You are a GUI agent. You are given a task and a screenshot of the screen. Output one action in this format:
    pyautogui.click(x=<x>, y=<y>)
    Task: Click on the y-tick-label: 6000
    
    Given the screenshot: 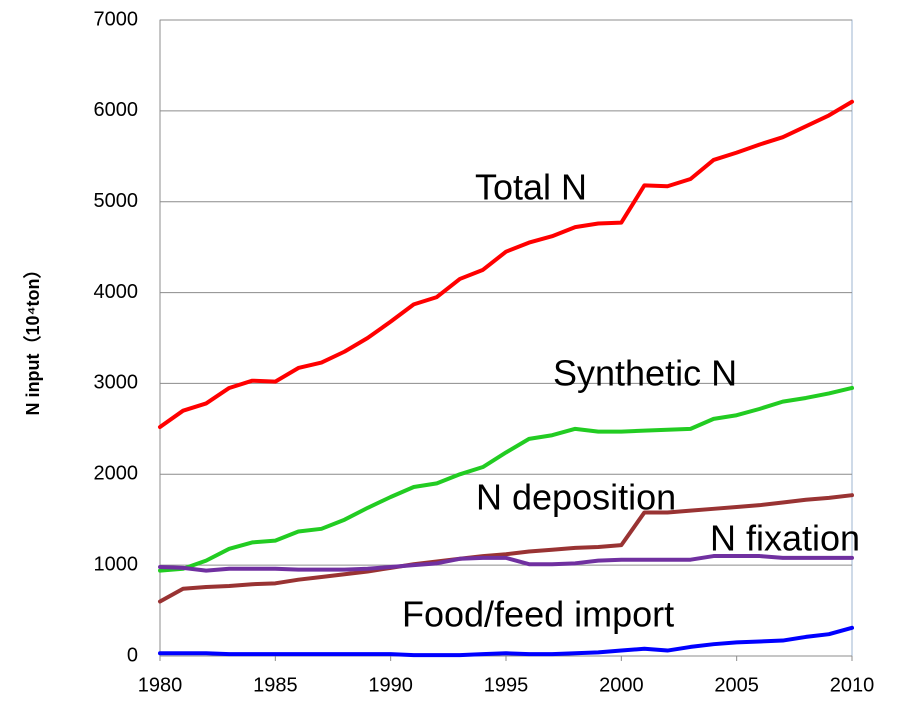 What is the action you would take?
    pyautogui.click(x=116, y=110)
    